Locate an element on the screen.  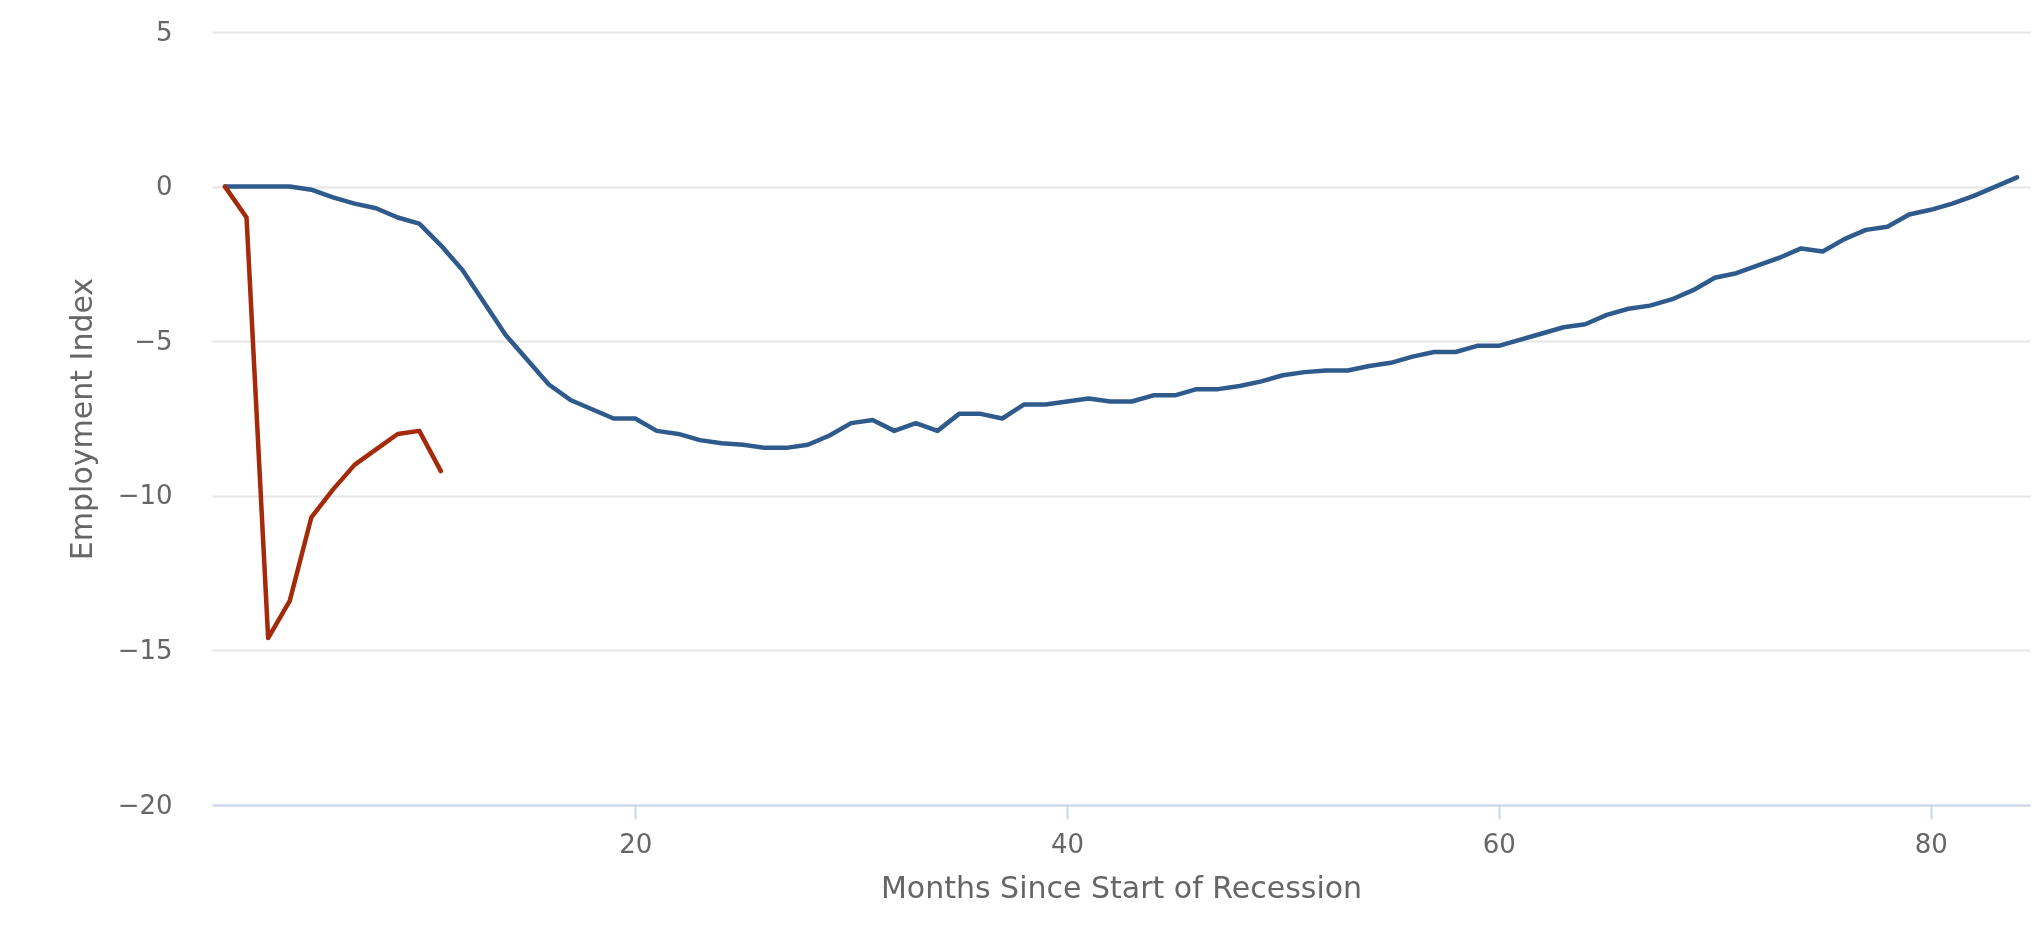
y-tick-label: 5 is located at coordinates (164, 31).